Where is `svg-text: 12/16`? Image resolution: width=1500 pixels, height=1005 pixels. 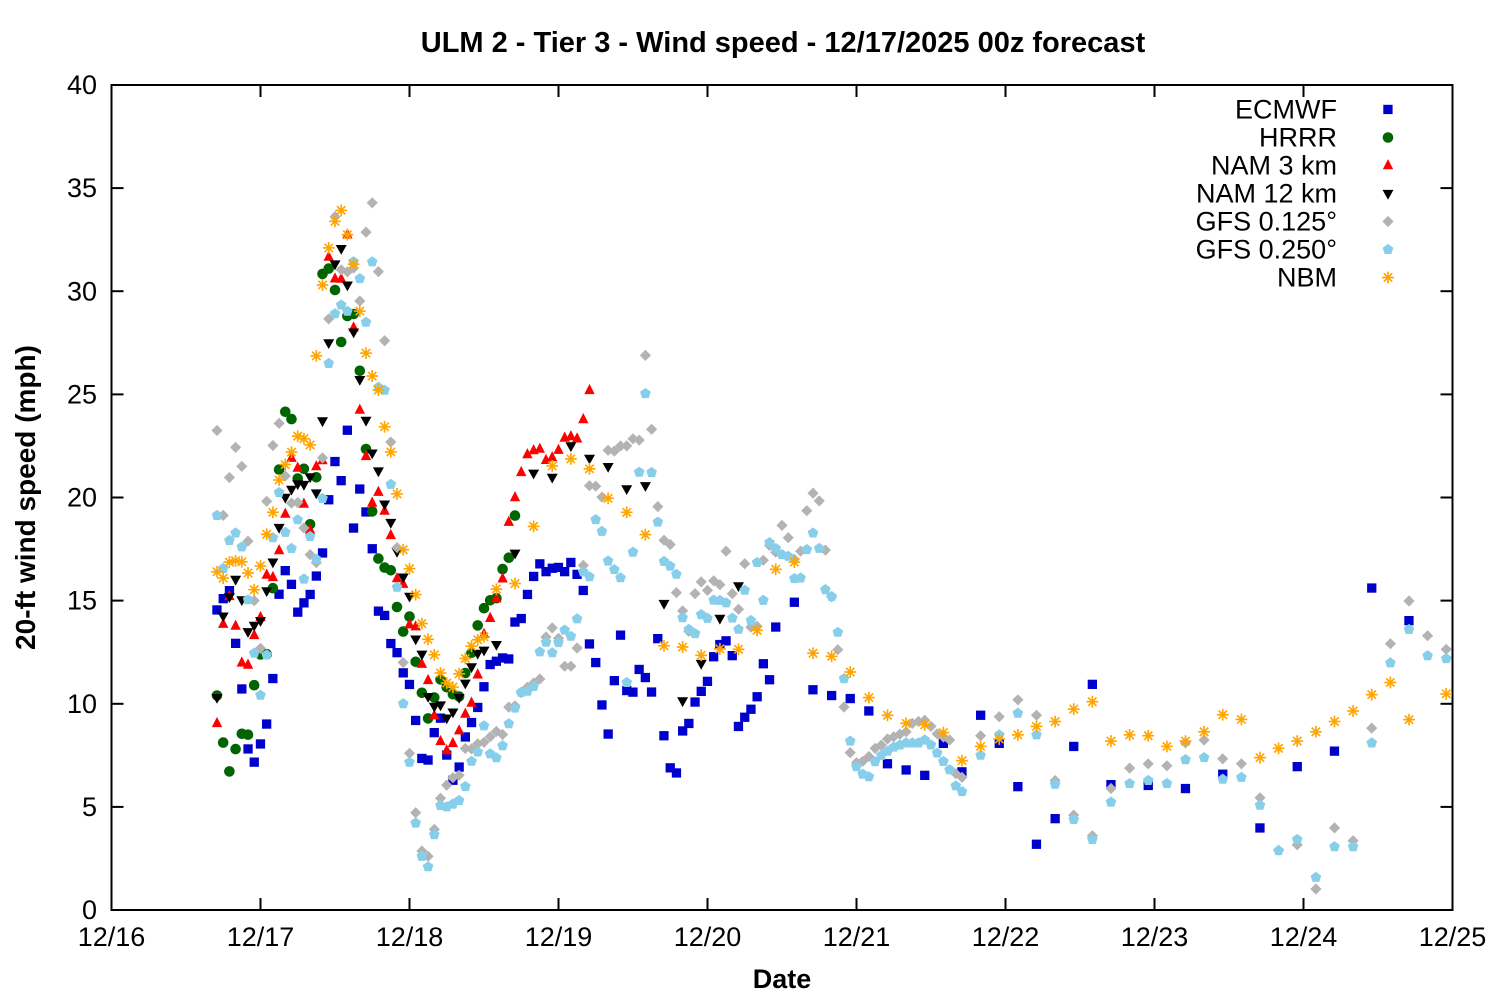 svg-text: 12/16 is located at coordinates (112, 937).